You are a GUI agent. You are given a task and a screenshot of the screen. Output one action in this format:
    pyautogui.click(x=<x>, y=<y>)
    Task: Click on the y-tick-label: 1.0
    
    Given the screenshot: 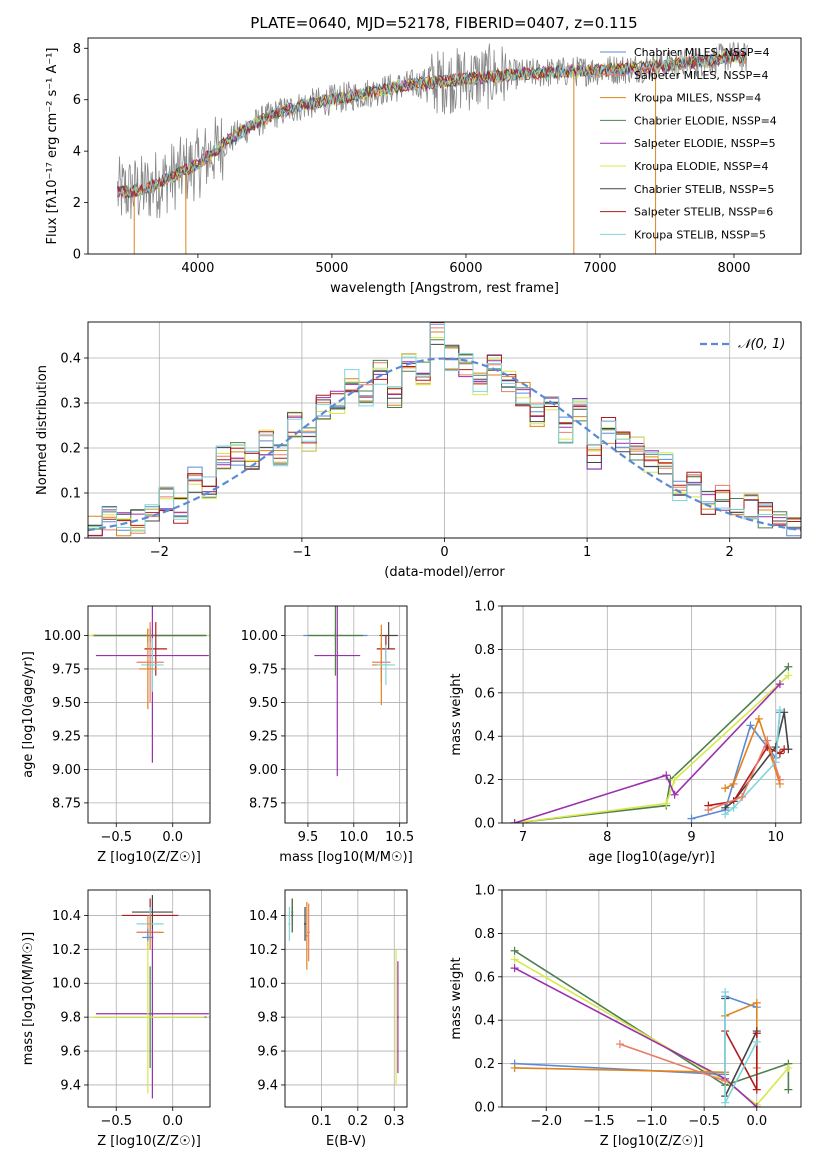 What is the action you would take?
    pyautogui.click(x=484, y=607)
    